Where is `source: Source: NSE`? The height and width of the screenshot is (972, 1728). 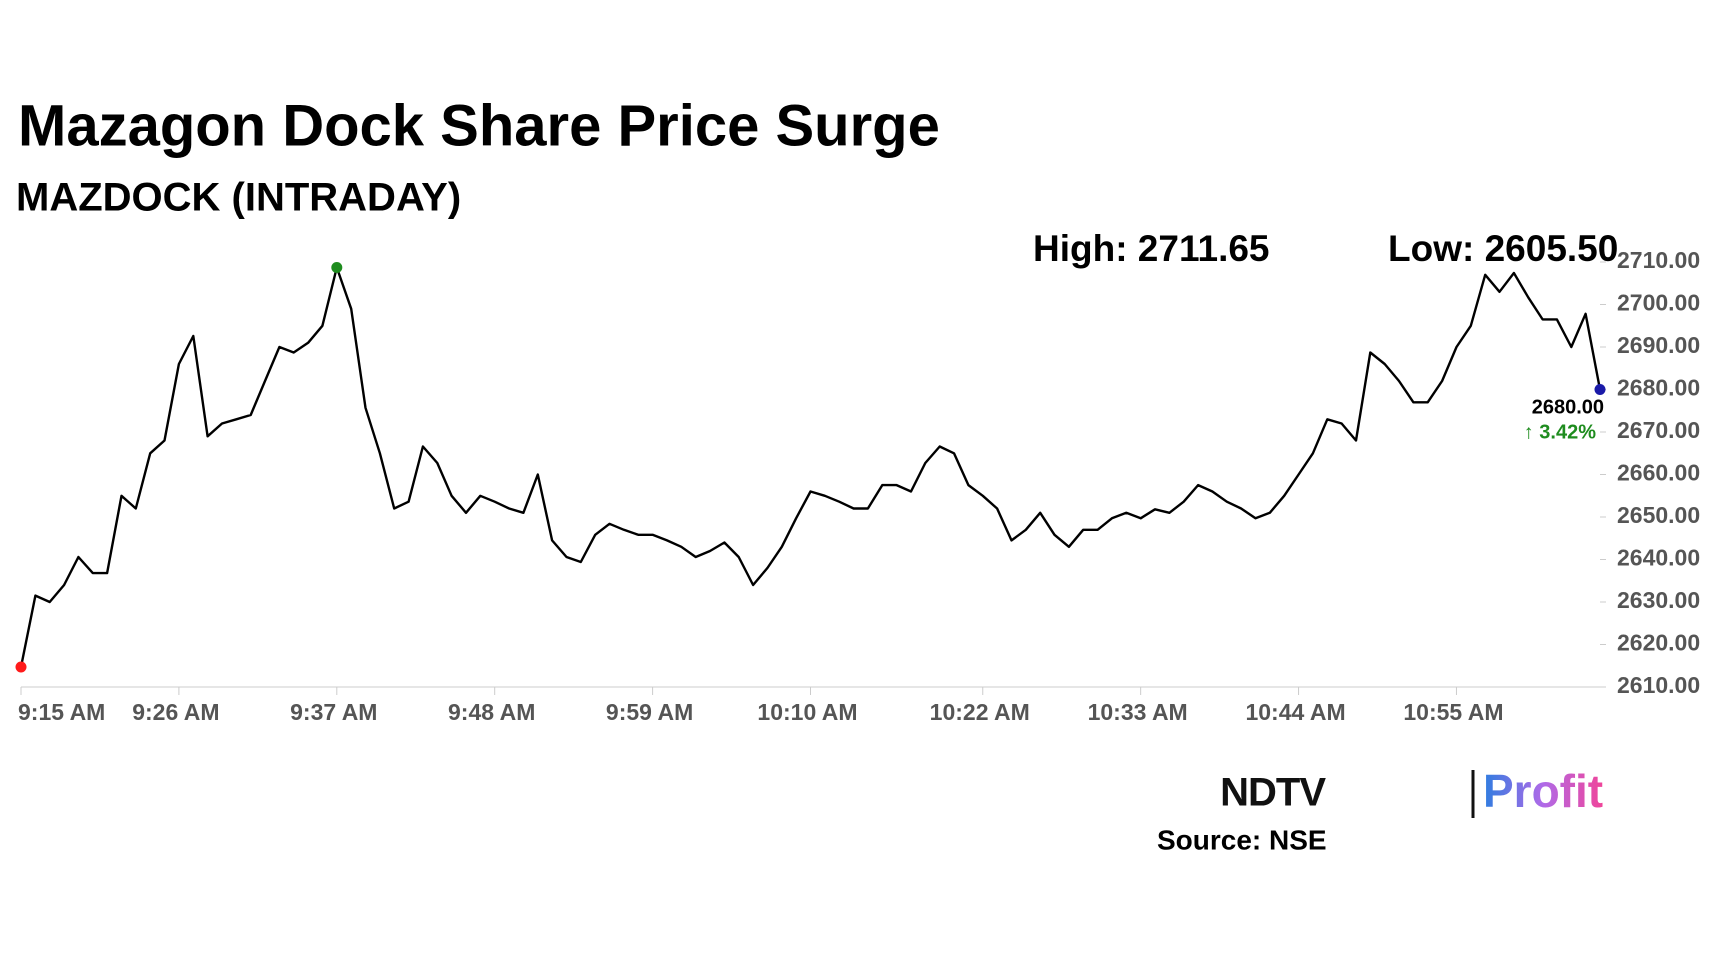 source: Source: NSE is located at coordinates (1242, 839).